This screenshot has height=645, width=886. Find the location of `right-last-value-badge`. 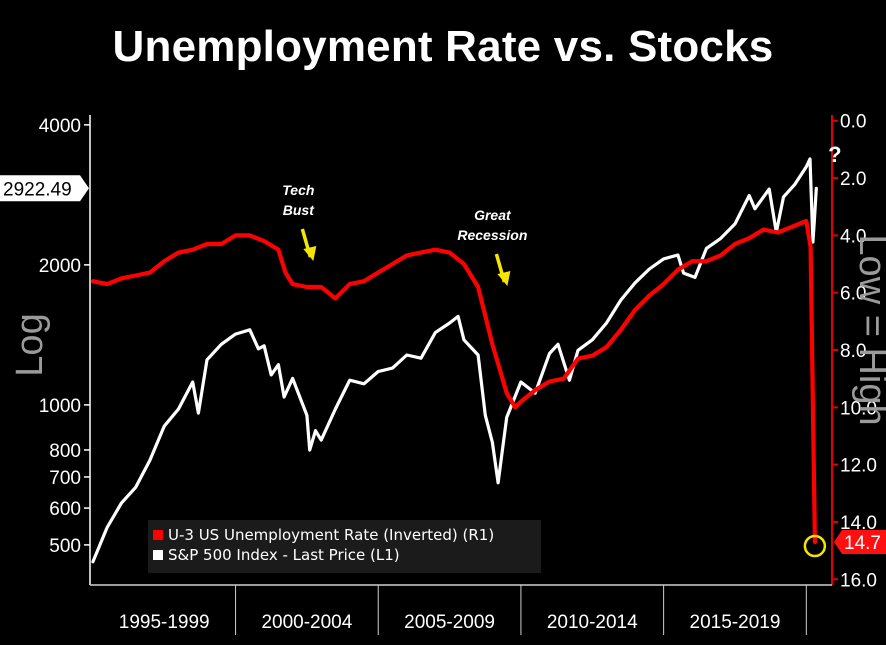

right-last-value-badge is located at coordinates (860, 542).